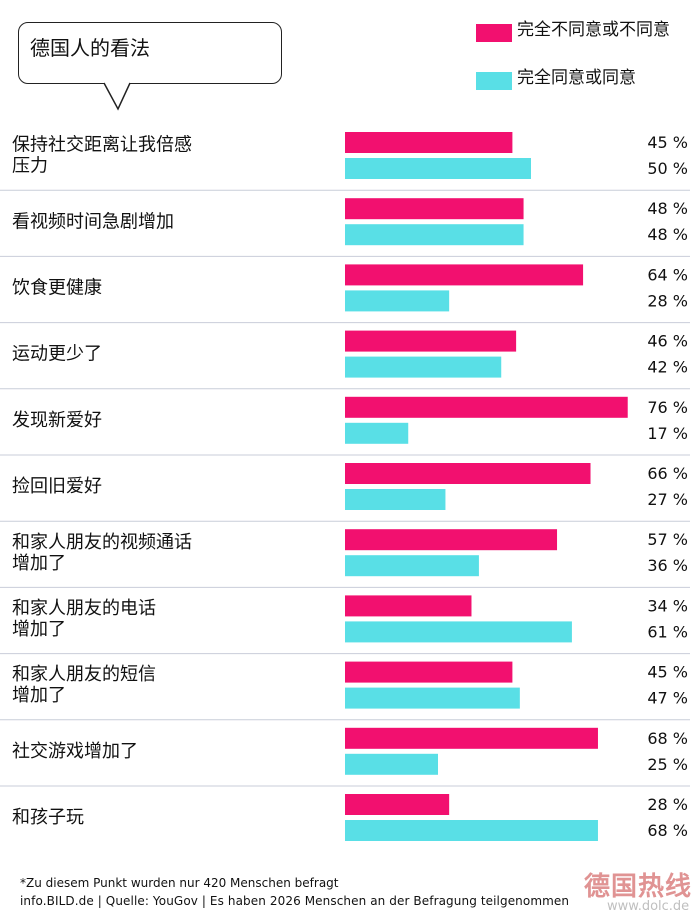 This screenshot has height=921, width=700. I want to click on category-label: 保持社交距离让我倍感, so click(102, 145).